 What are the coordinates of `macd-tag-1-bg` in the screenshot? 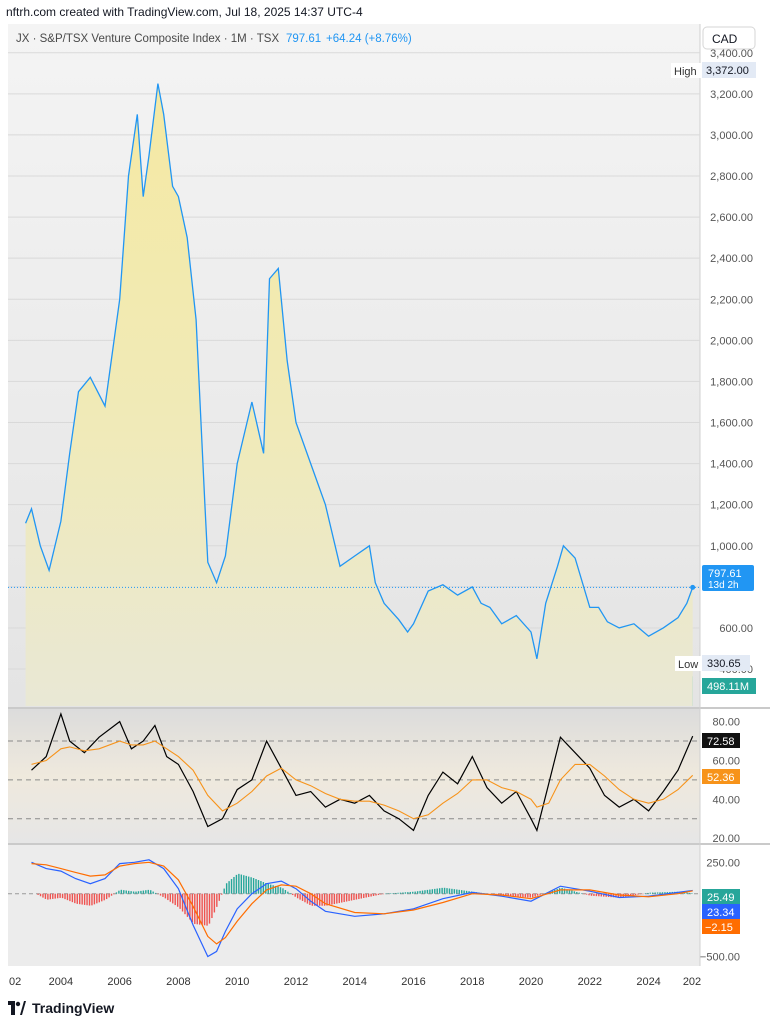 It's located at (721, 896).